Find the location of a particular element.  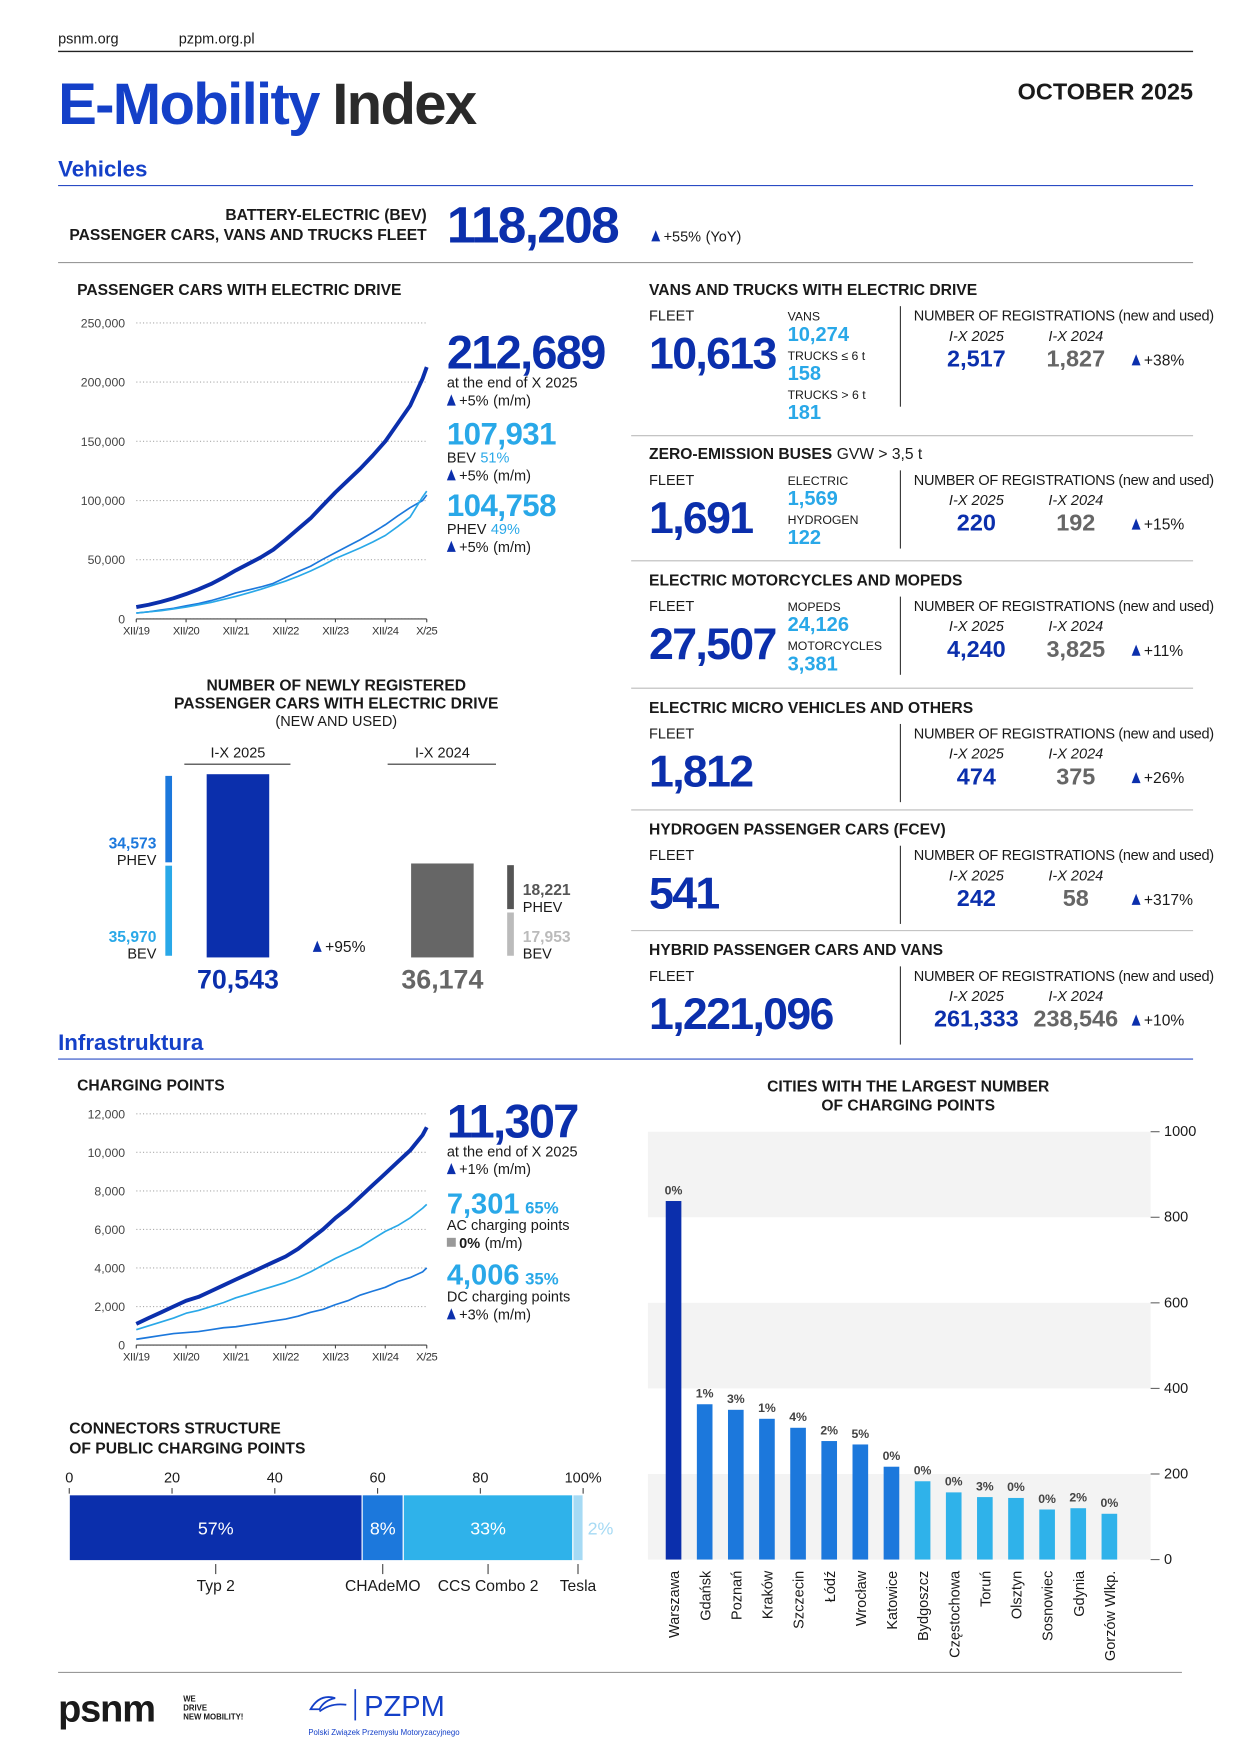

category-label: Typ 2 is located at coordinates (216, 1586).